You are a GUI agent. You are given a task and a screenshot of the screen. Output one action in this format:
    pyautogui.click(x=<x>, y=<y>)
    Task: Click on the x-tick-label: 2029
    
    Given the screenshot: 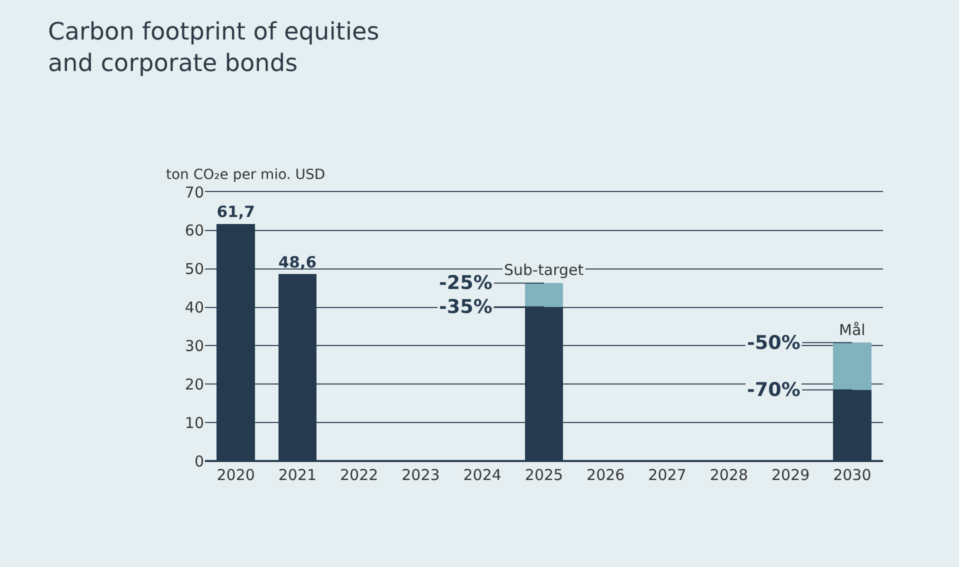 What is the action you would take?
    pyautogui.click(x=790, y=475)
    